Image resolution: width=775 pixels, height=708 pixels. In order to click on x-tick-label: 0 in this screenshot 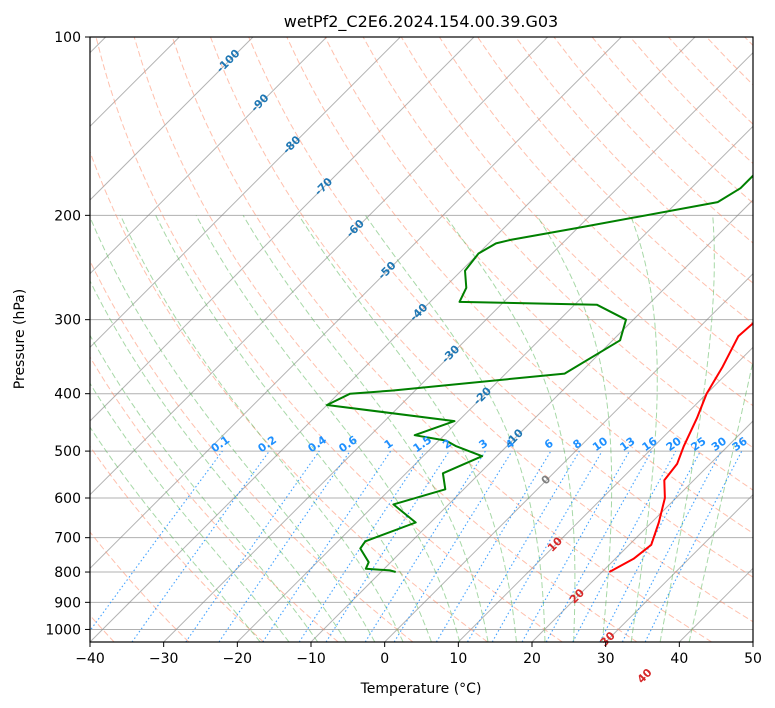, I will do `click(384, 659)`.